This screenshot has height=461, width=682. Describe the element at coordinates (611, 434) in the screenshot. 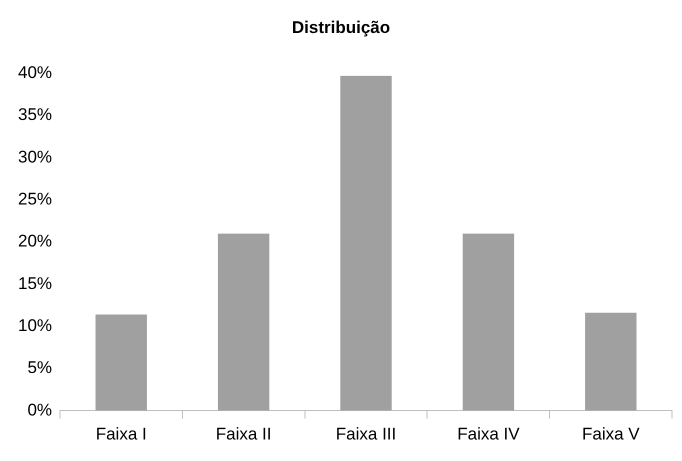

I see `x-tick-label: Faixa V` at that location.